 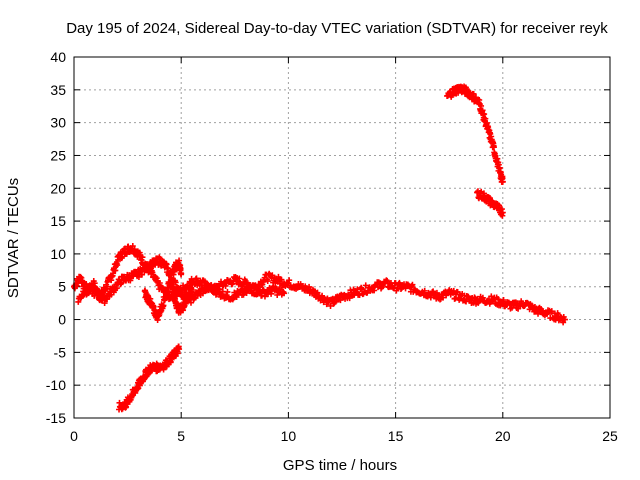 What do you see at coordinates (58, 221) in the screenshot?
I see `y-tick-label: 15` at bounding box center [58, 221].